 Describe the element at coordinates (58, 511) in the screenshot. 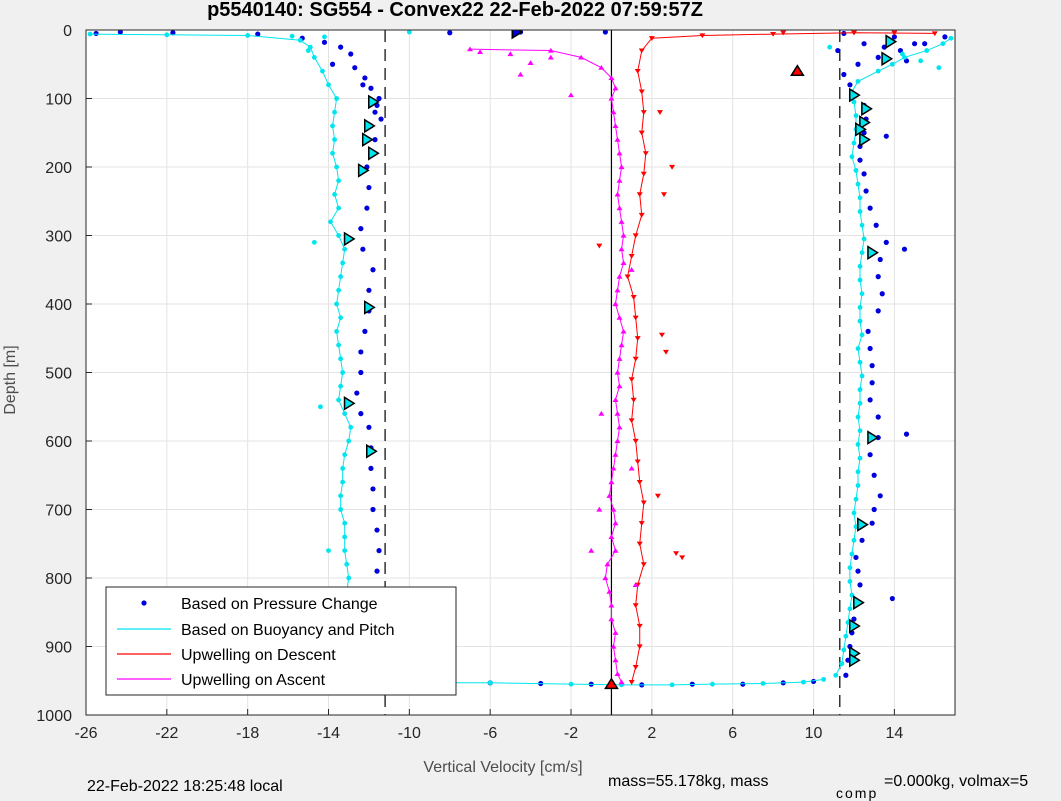

I see `y-tick-label: 700` at that location.